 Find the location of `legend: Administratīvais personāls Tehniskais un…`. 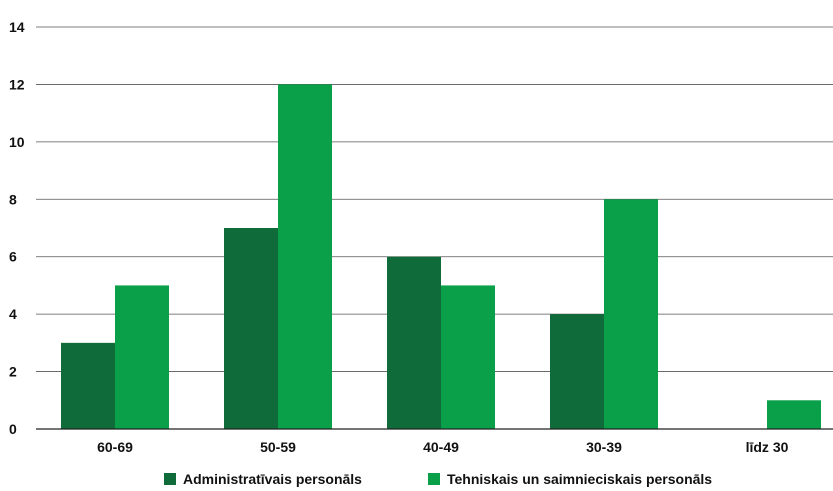

legend: Administratīvais personāls Tehniskais un… is located at coordinates (438, 479).